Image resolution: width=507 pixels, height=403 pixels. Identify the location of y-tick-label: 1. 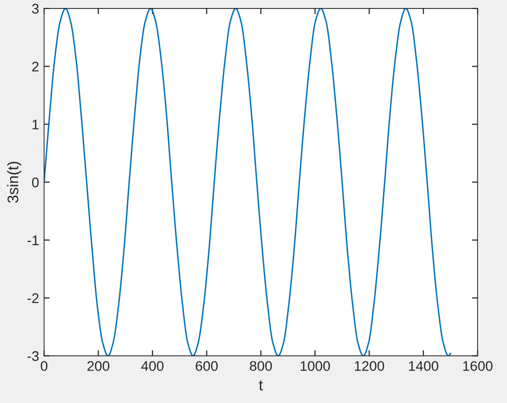
(35, 125).